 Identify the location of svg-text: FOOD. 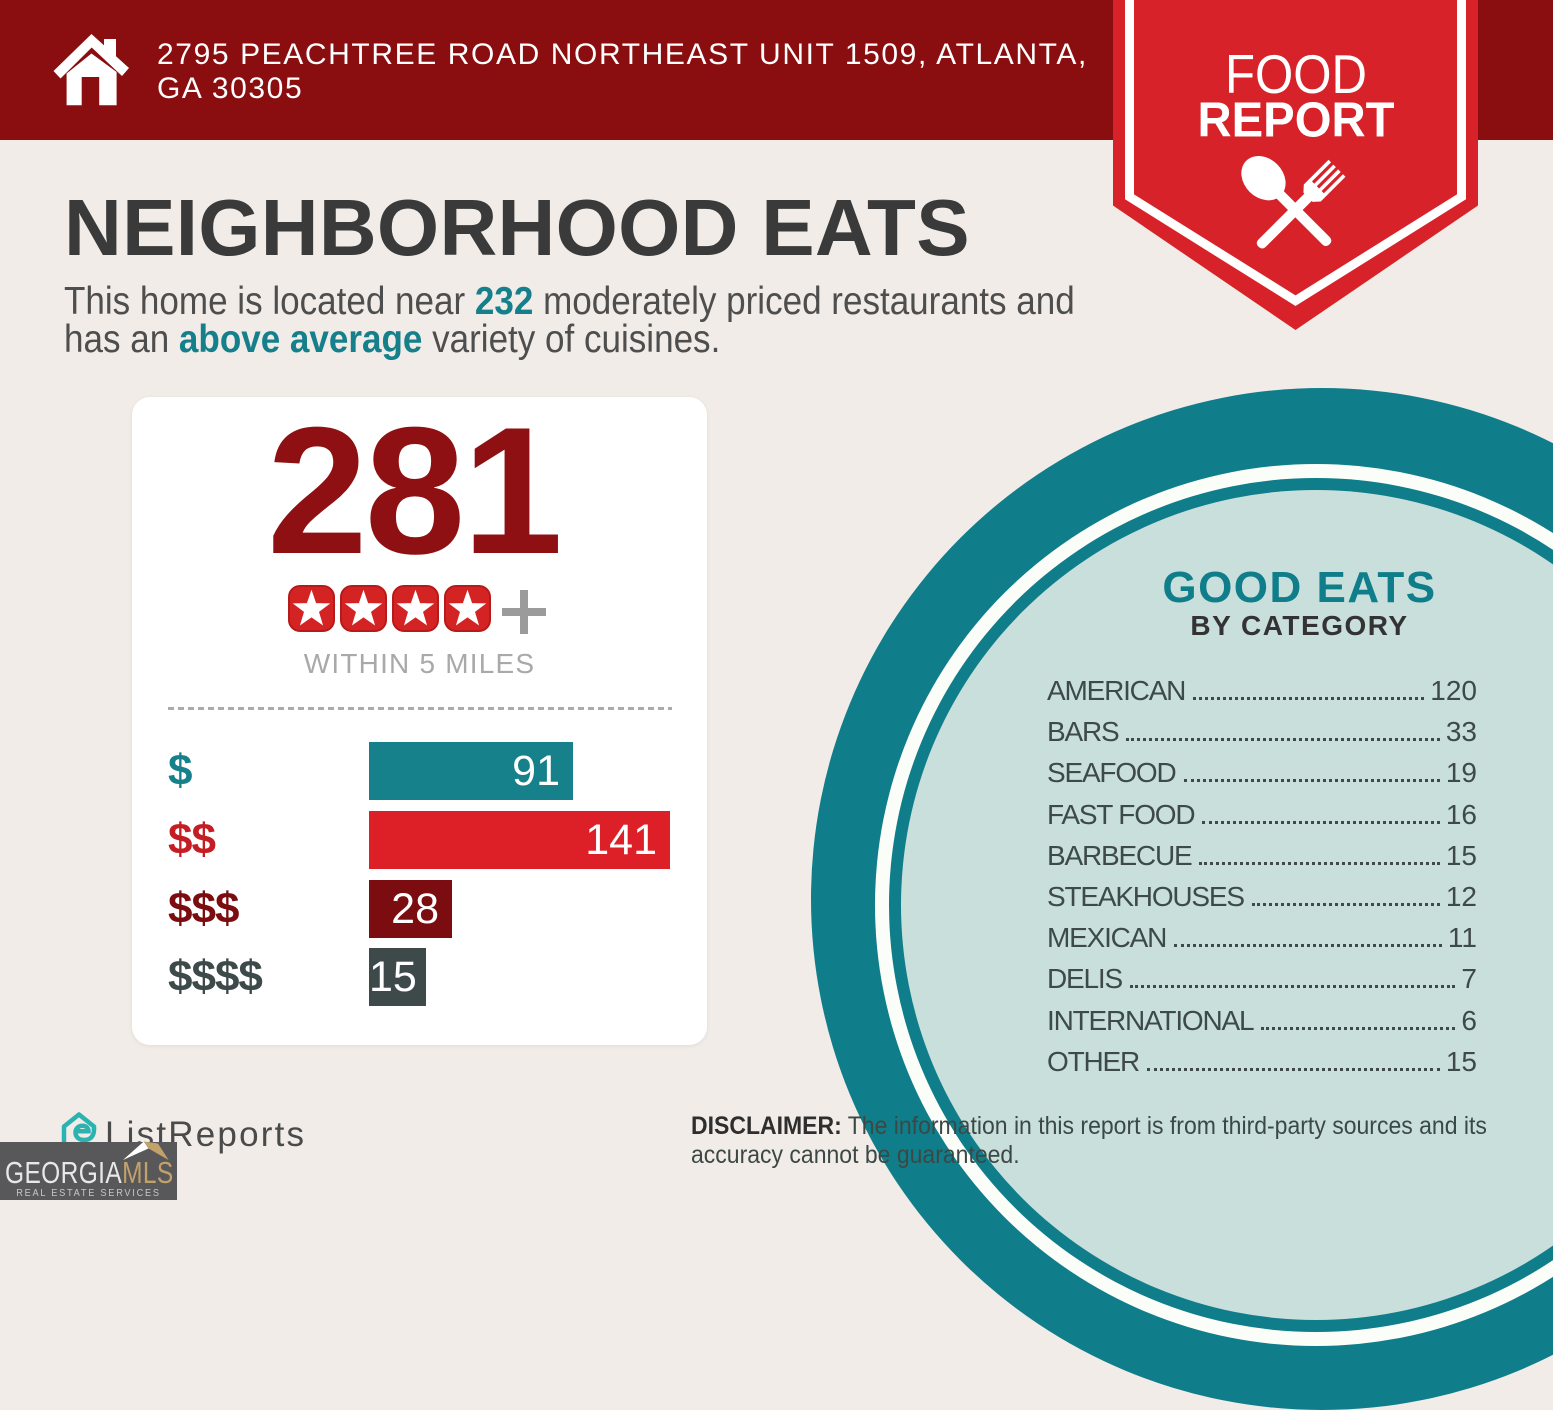
(1296, 74).